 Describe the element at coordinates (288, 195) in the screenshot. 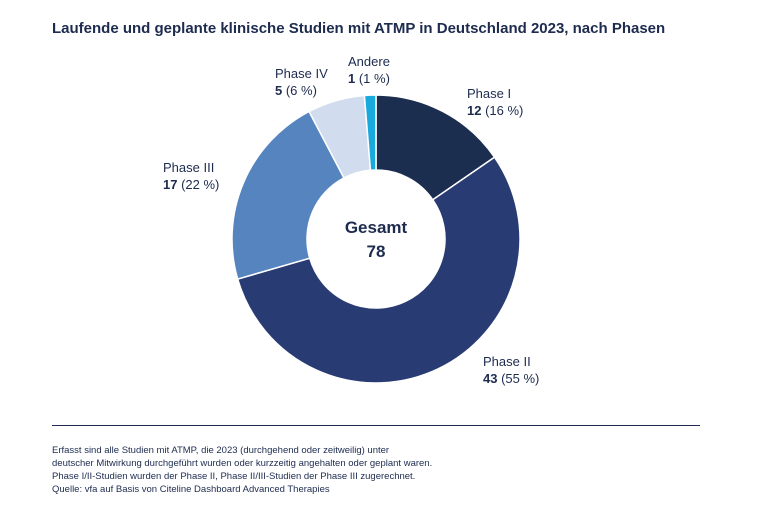

I see `slice-phase-iii` at that location.